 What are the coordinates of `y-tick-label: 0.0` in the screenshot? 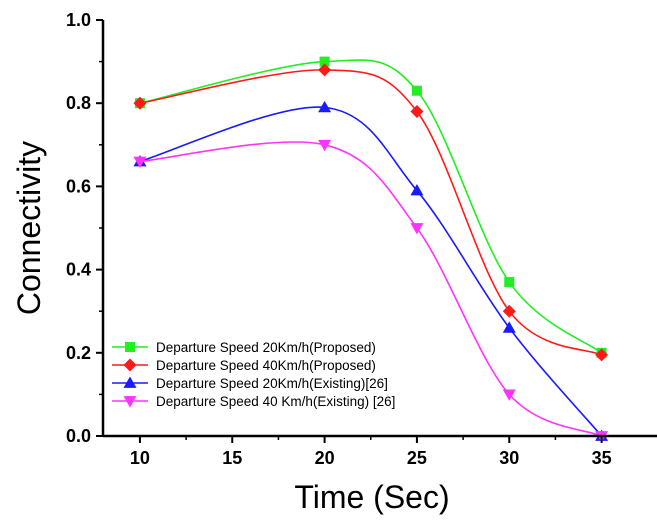 It's located at (78, 436).